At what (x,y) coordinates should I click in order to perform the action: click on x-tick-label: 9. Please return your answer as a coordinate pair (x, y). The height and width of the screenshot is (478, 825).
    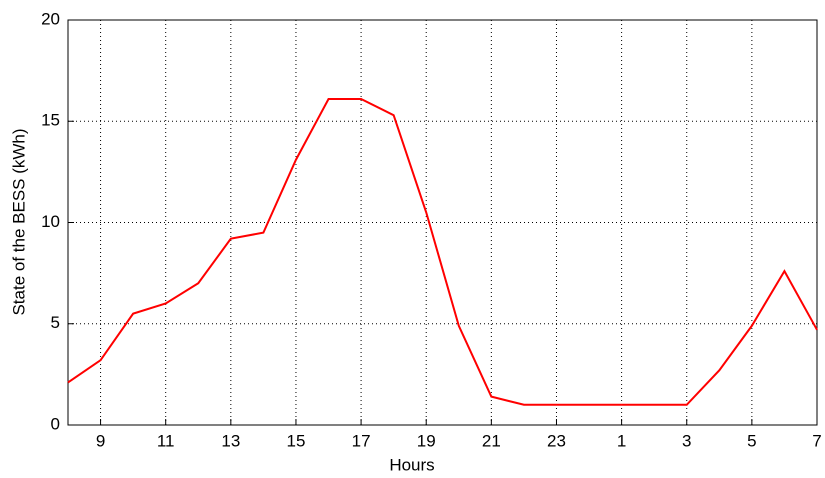
    Looking at the image, I should click on (100, 440).